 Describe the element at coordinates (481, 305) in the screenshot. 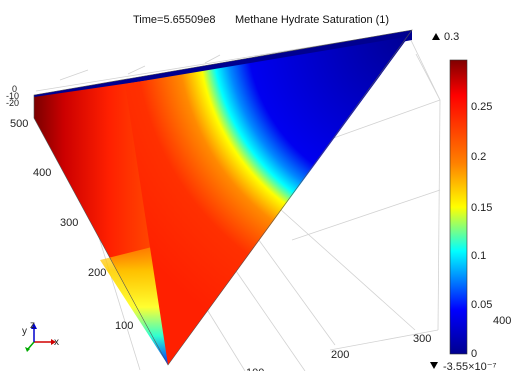

I see `legend-tick-0-05: 0.05` at that location.